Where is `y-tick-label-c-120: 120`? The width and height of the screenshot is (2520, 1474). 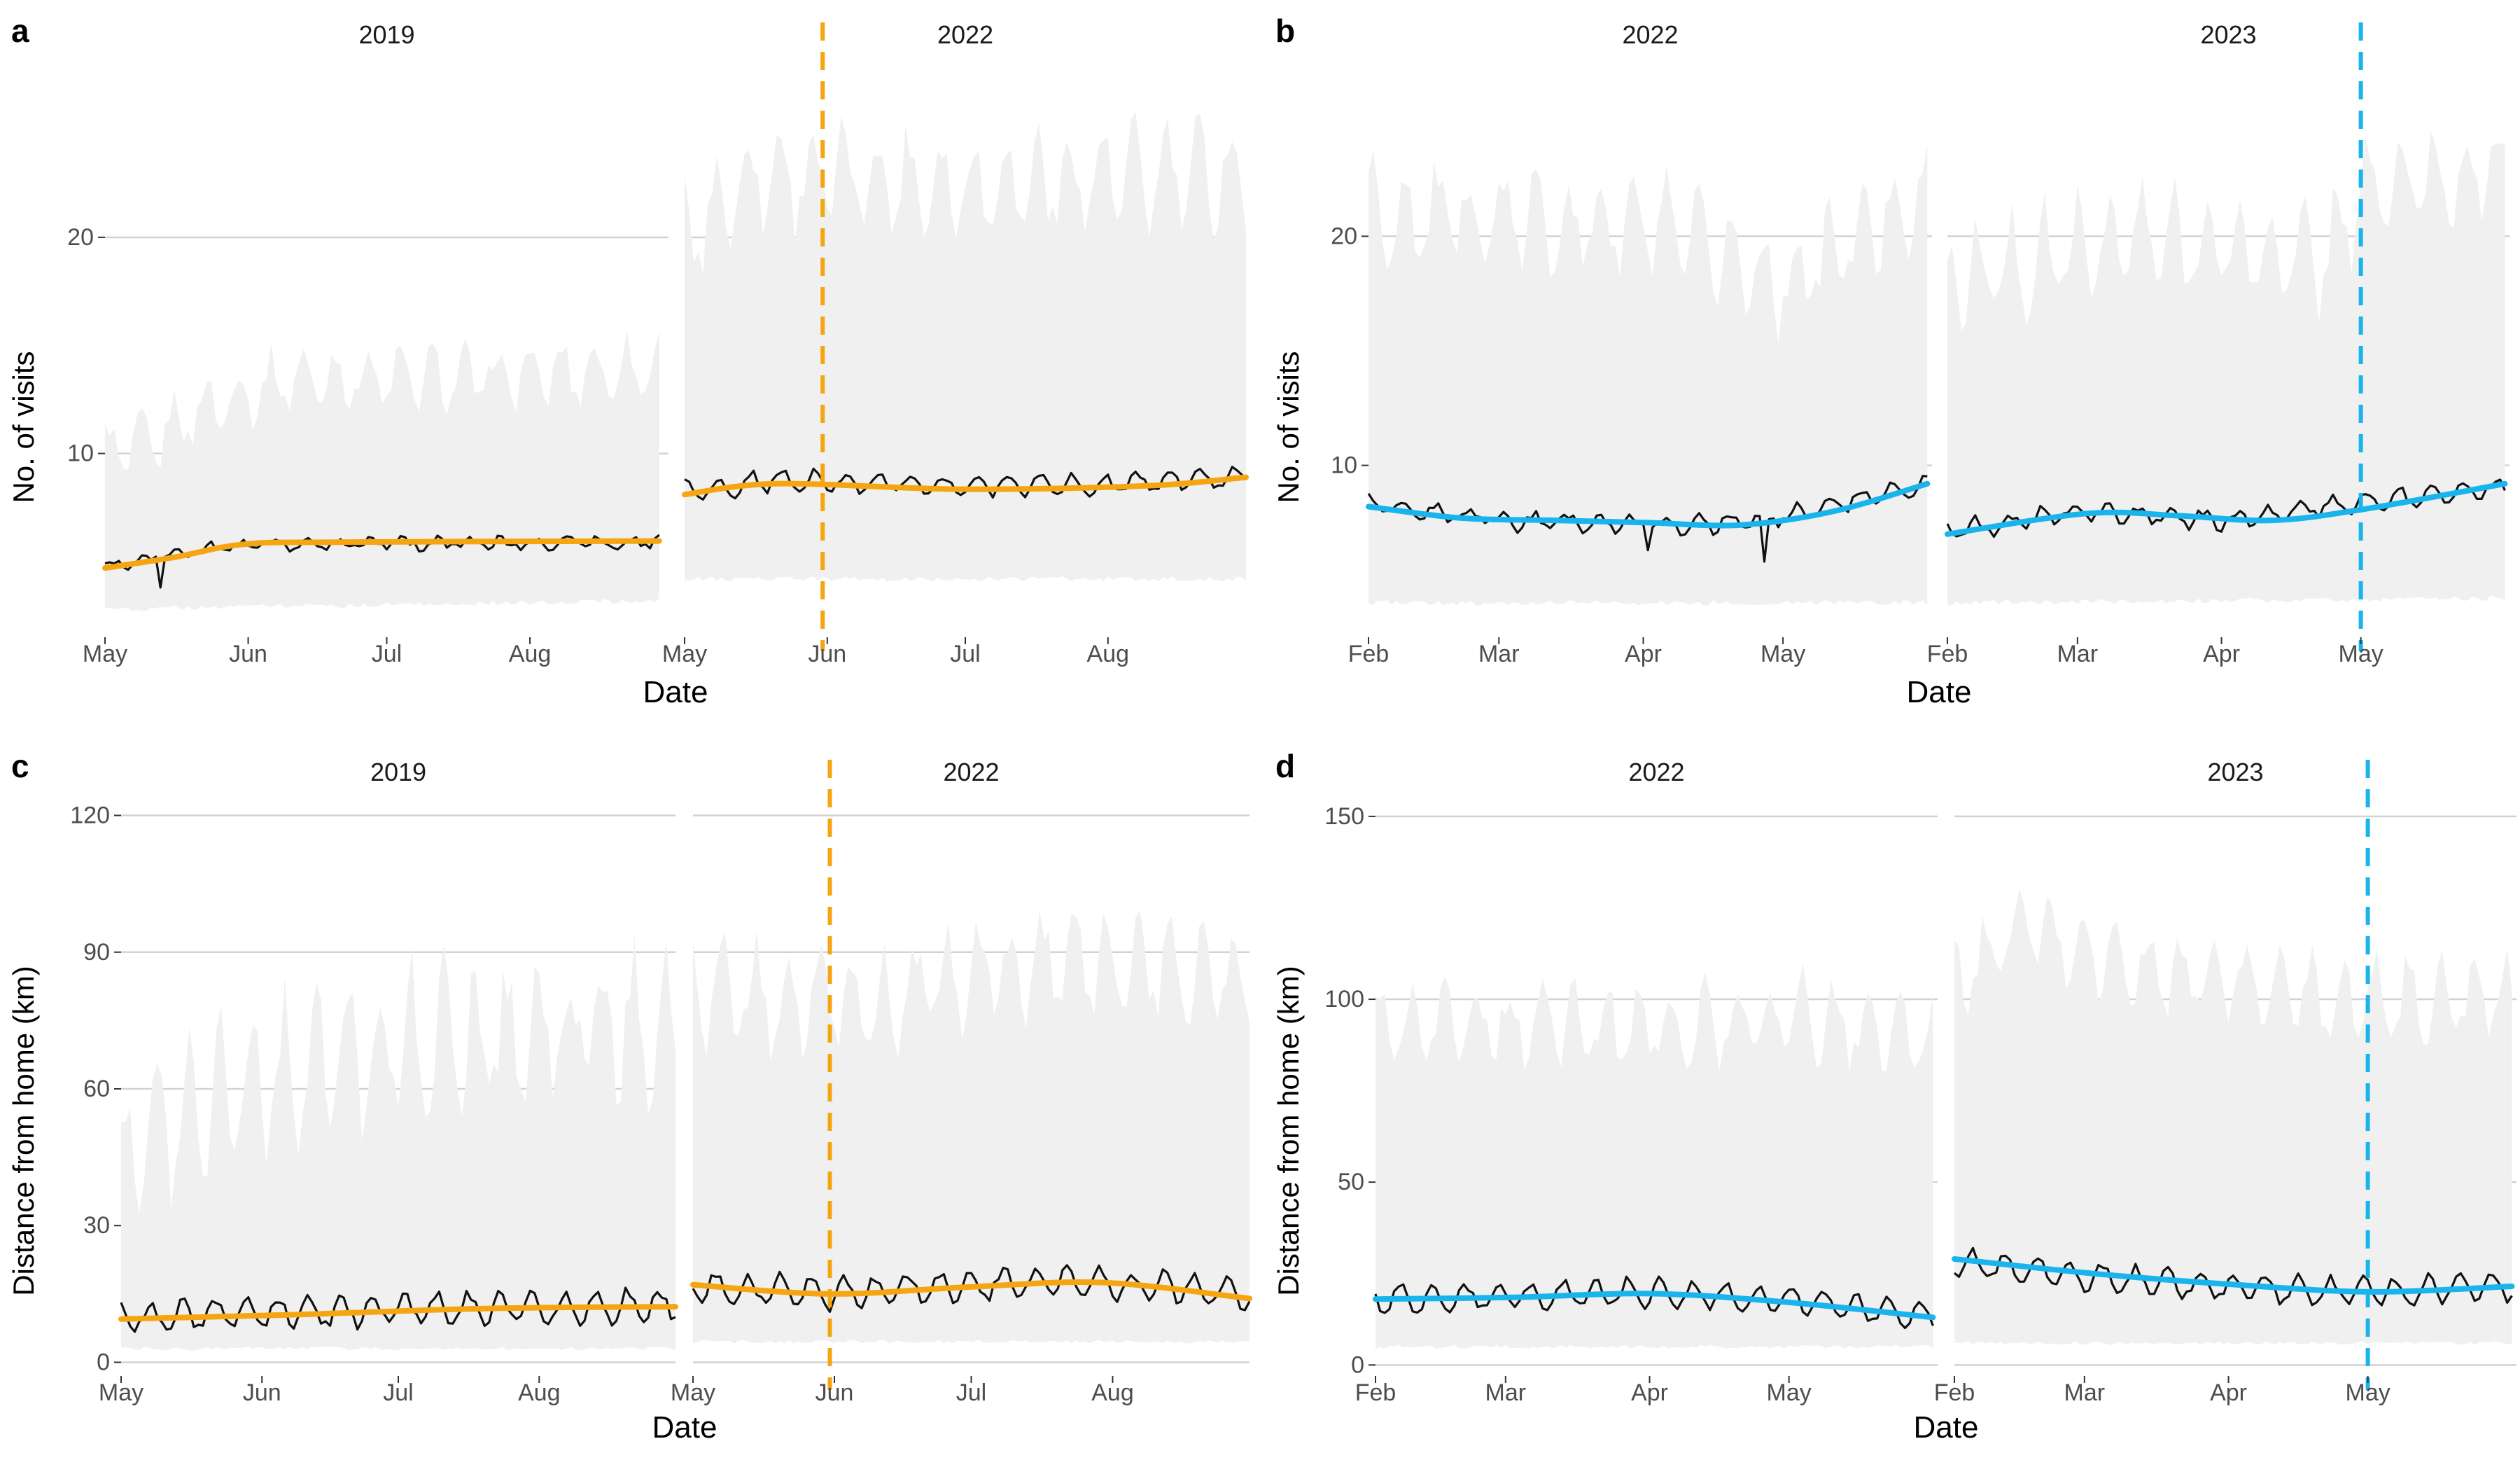
y-tick-label-c-120: 120 is located at coordinates (90, 815).